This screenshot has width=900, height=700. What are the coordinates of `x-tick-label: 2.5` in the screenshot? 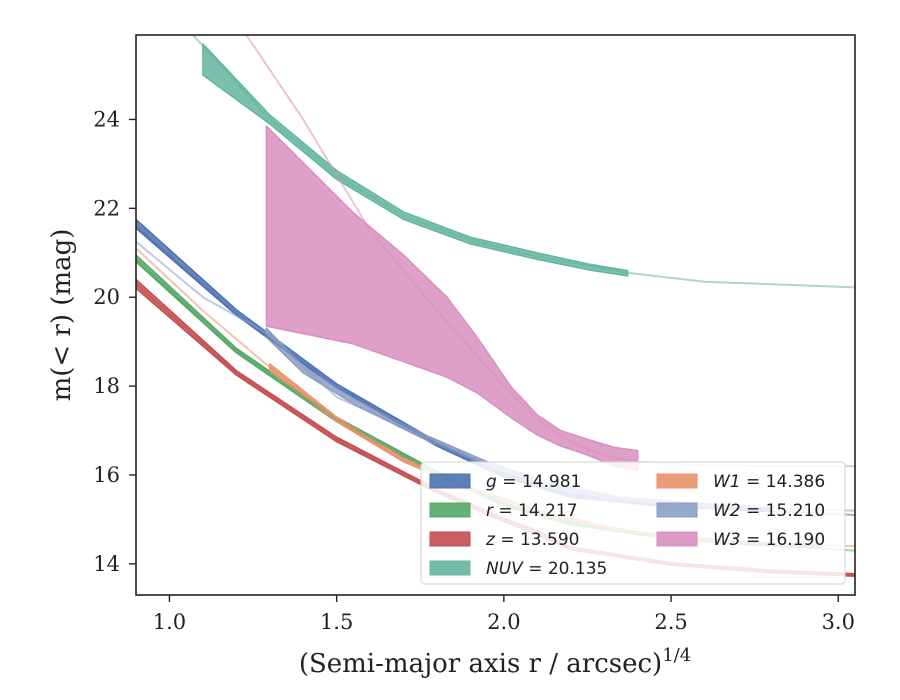 It's located at (670, 622).